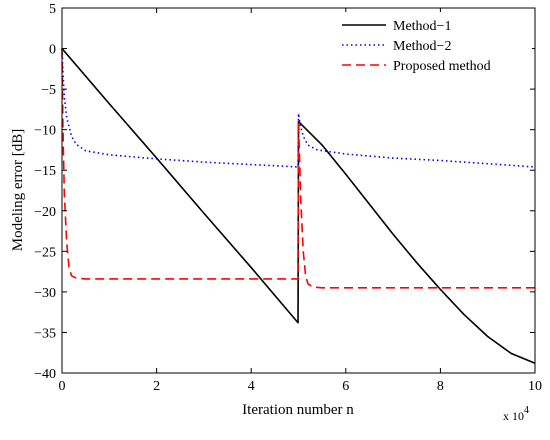  What do you see at coordinates (526, 410) in the screenshot?
I see `x-axis-multiplier-exponent: 4` at bounding box center [526, 410].